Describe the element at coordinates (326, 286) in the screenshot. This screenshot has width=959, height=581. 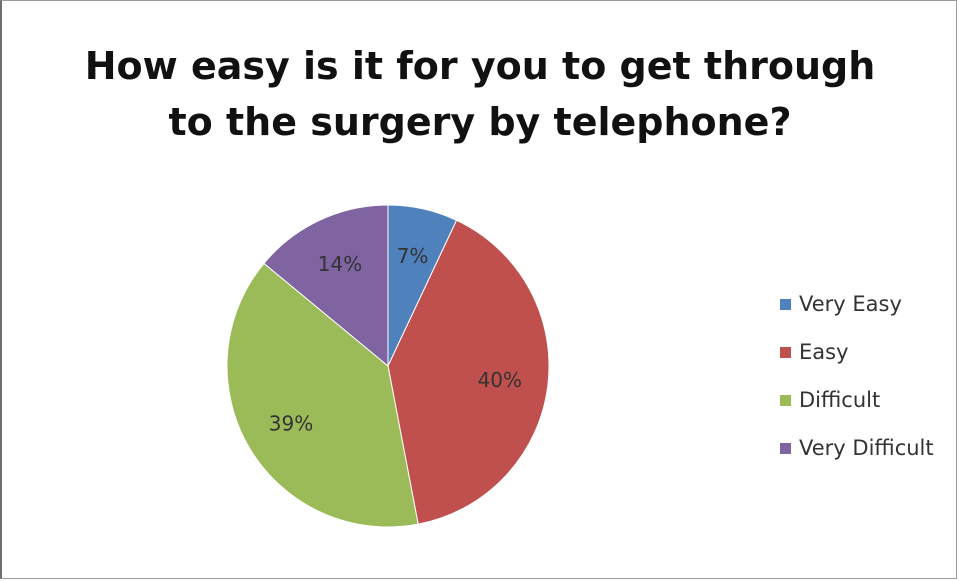
I see `pie-slice-very-difficult` at that location.